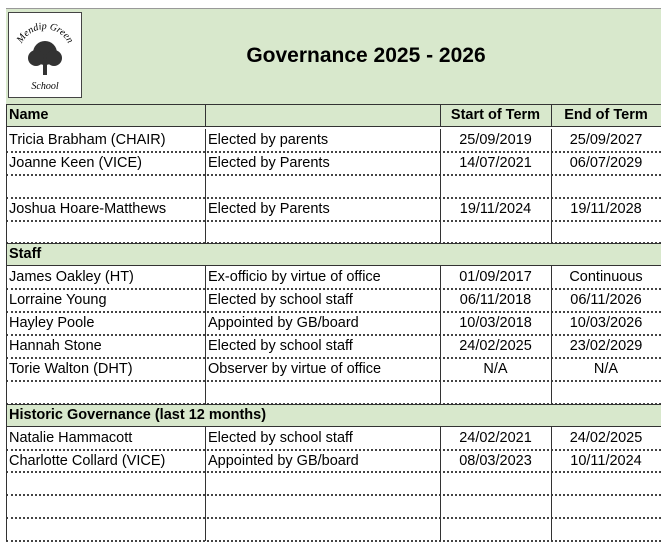 This screenshot has height=542, width=661. Describe the element at coordinates (495, 115) in the screenshot. I see `column-header: Start of Term` at that location.